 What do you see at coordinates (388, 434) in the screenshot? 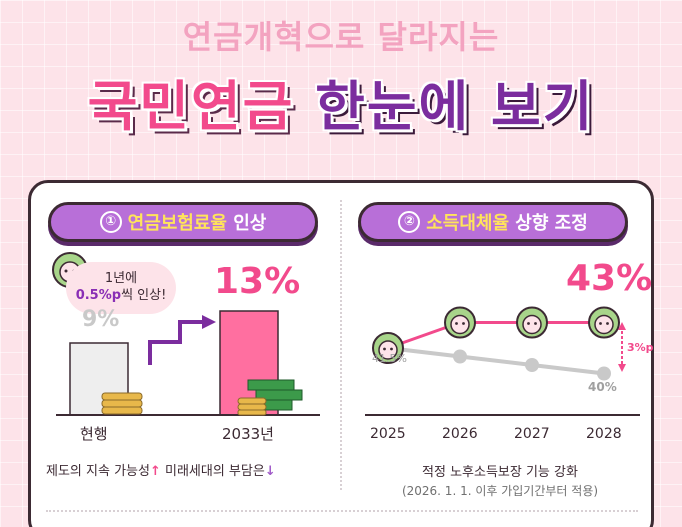
I see `x-tick-label: 2025` at bounding box center [388, 434].